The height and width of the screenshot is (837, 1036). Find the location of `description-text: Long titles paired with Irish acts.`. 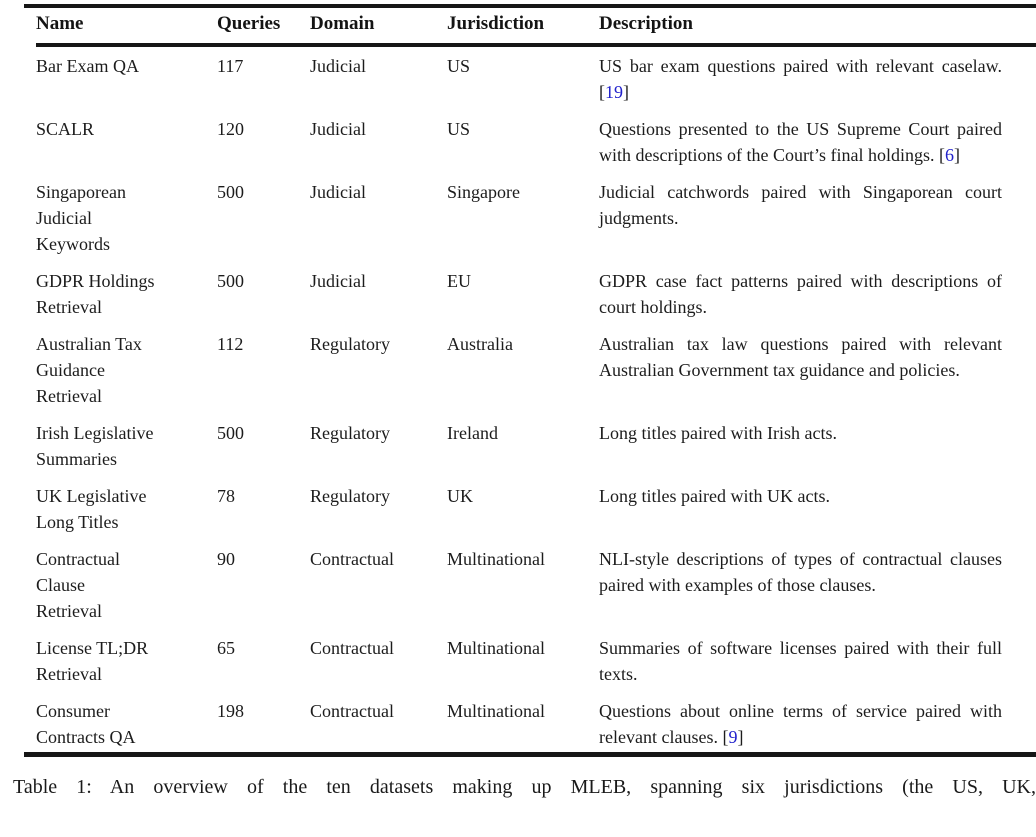

description-text: Long titles paired with Irish acts. is located at coordinates (718, 433).